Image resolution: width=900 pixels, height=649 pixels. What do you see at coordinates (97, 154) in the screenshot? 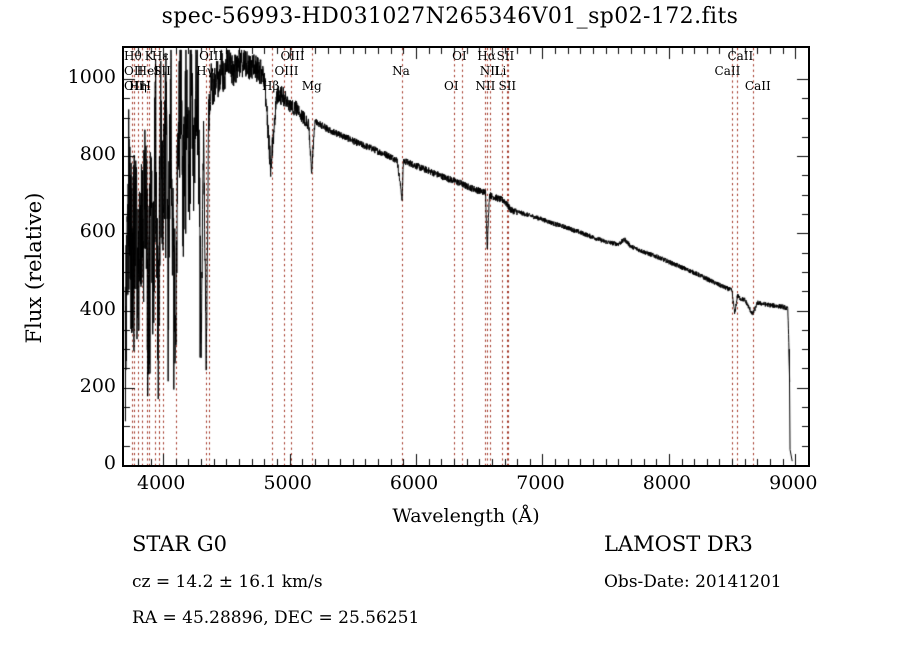
I see `y-tick-label-800: 800` at bounding box center [97, 154].